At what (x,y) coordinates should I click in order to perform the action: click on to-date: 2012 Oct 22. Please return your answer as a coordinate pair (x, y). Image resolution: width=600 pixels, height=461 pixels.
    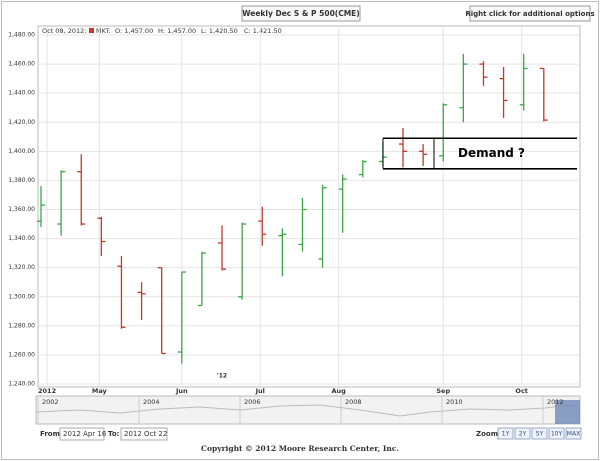
    Looking at the image, I should click on (145, 434).